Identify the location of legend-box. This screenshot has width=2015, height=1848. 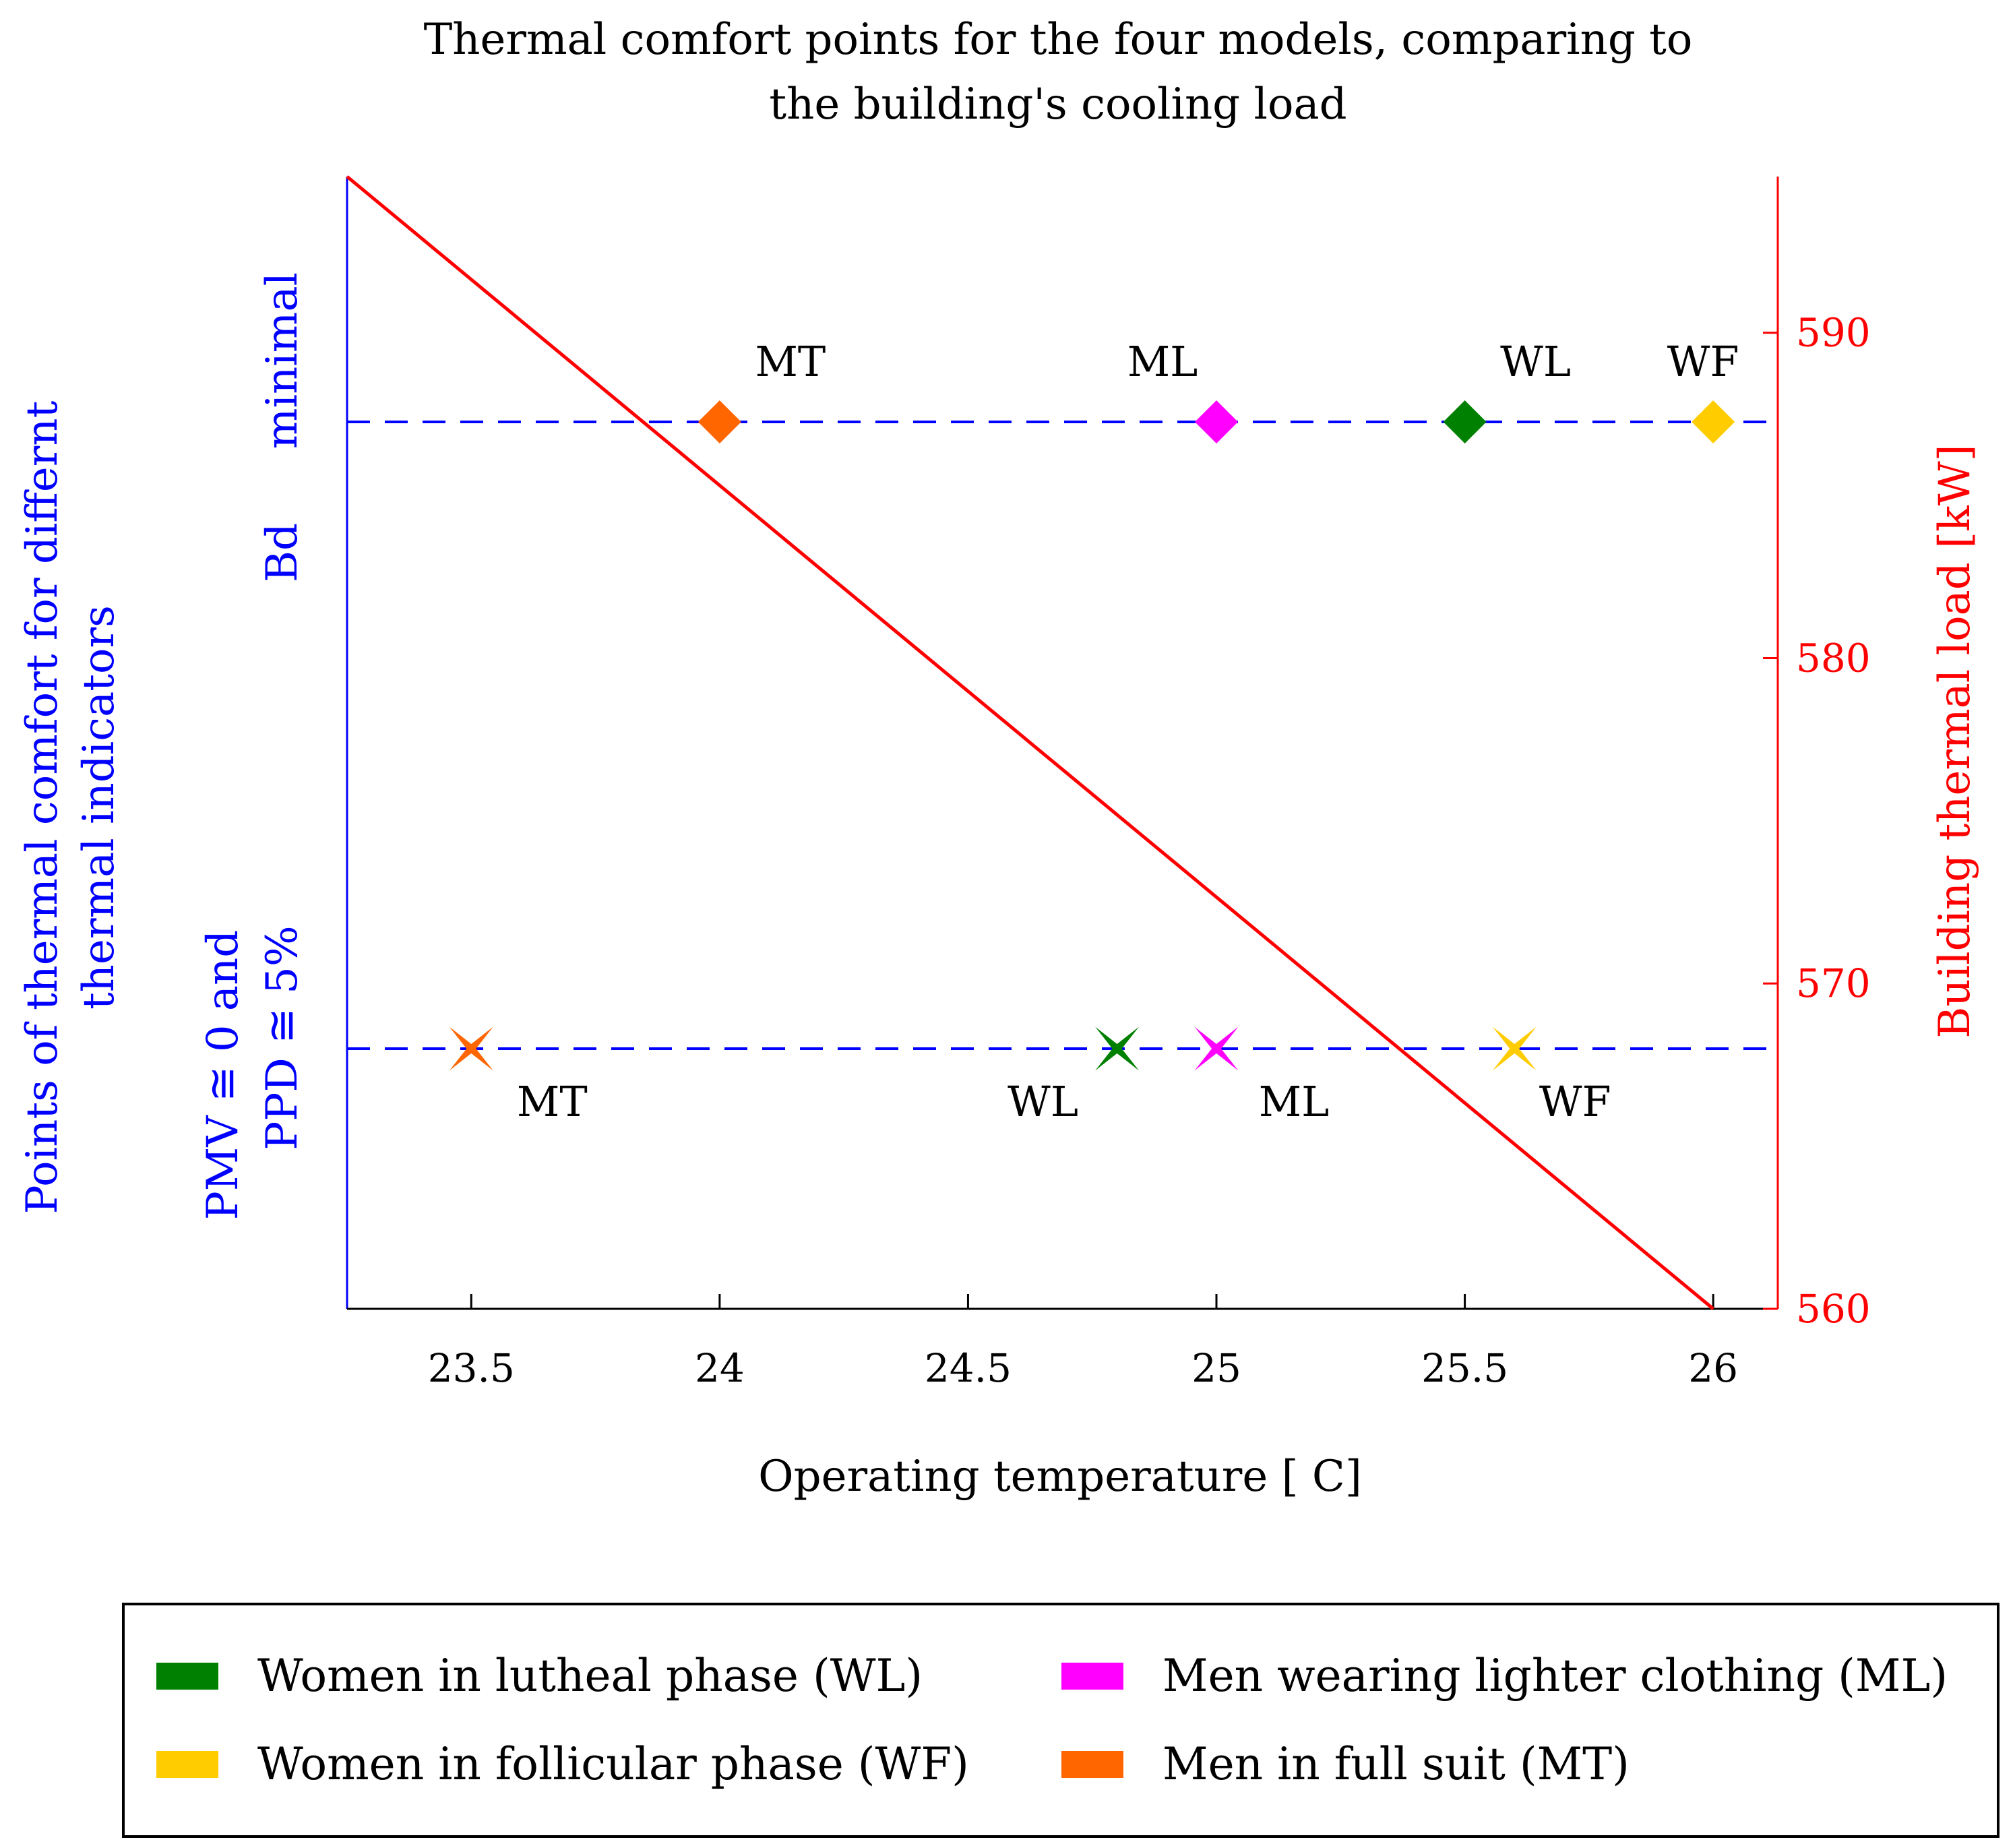
(1061, 1720).